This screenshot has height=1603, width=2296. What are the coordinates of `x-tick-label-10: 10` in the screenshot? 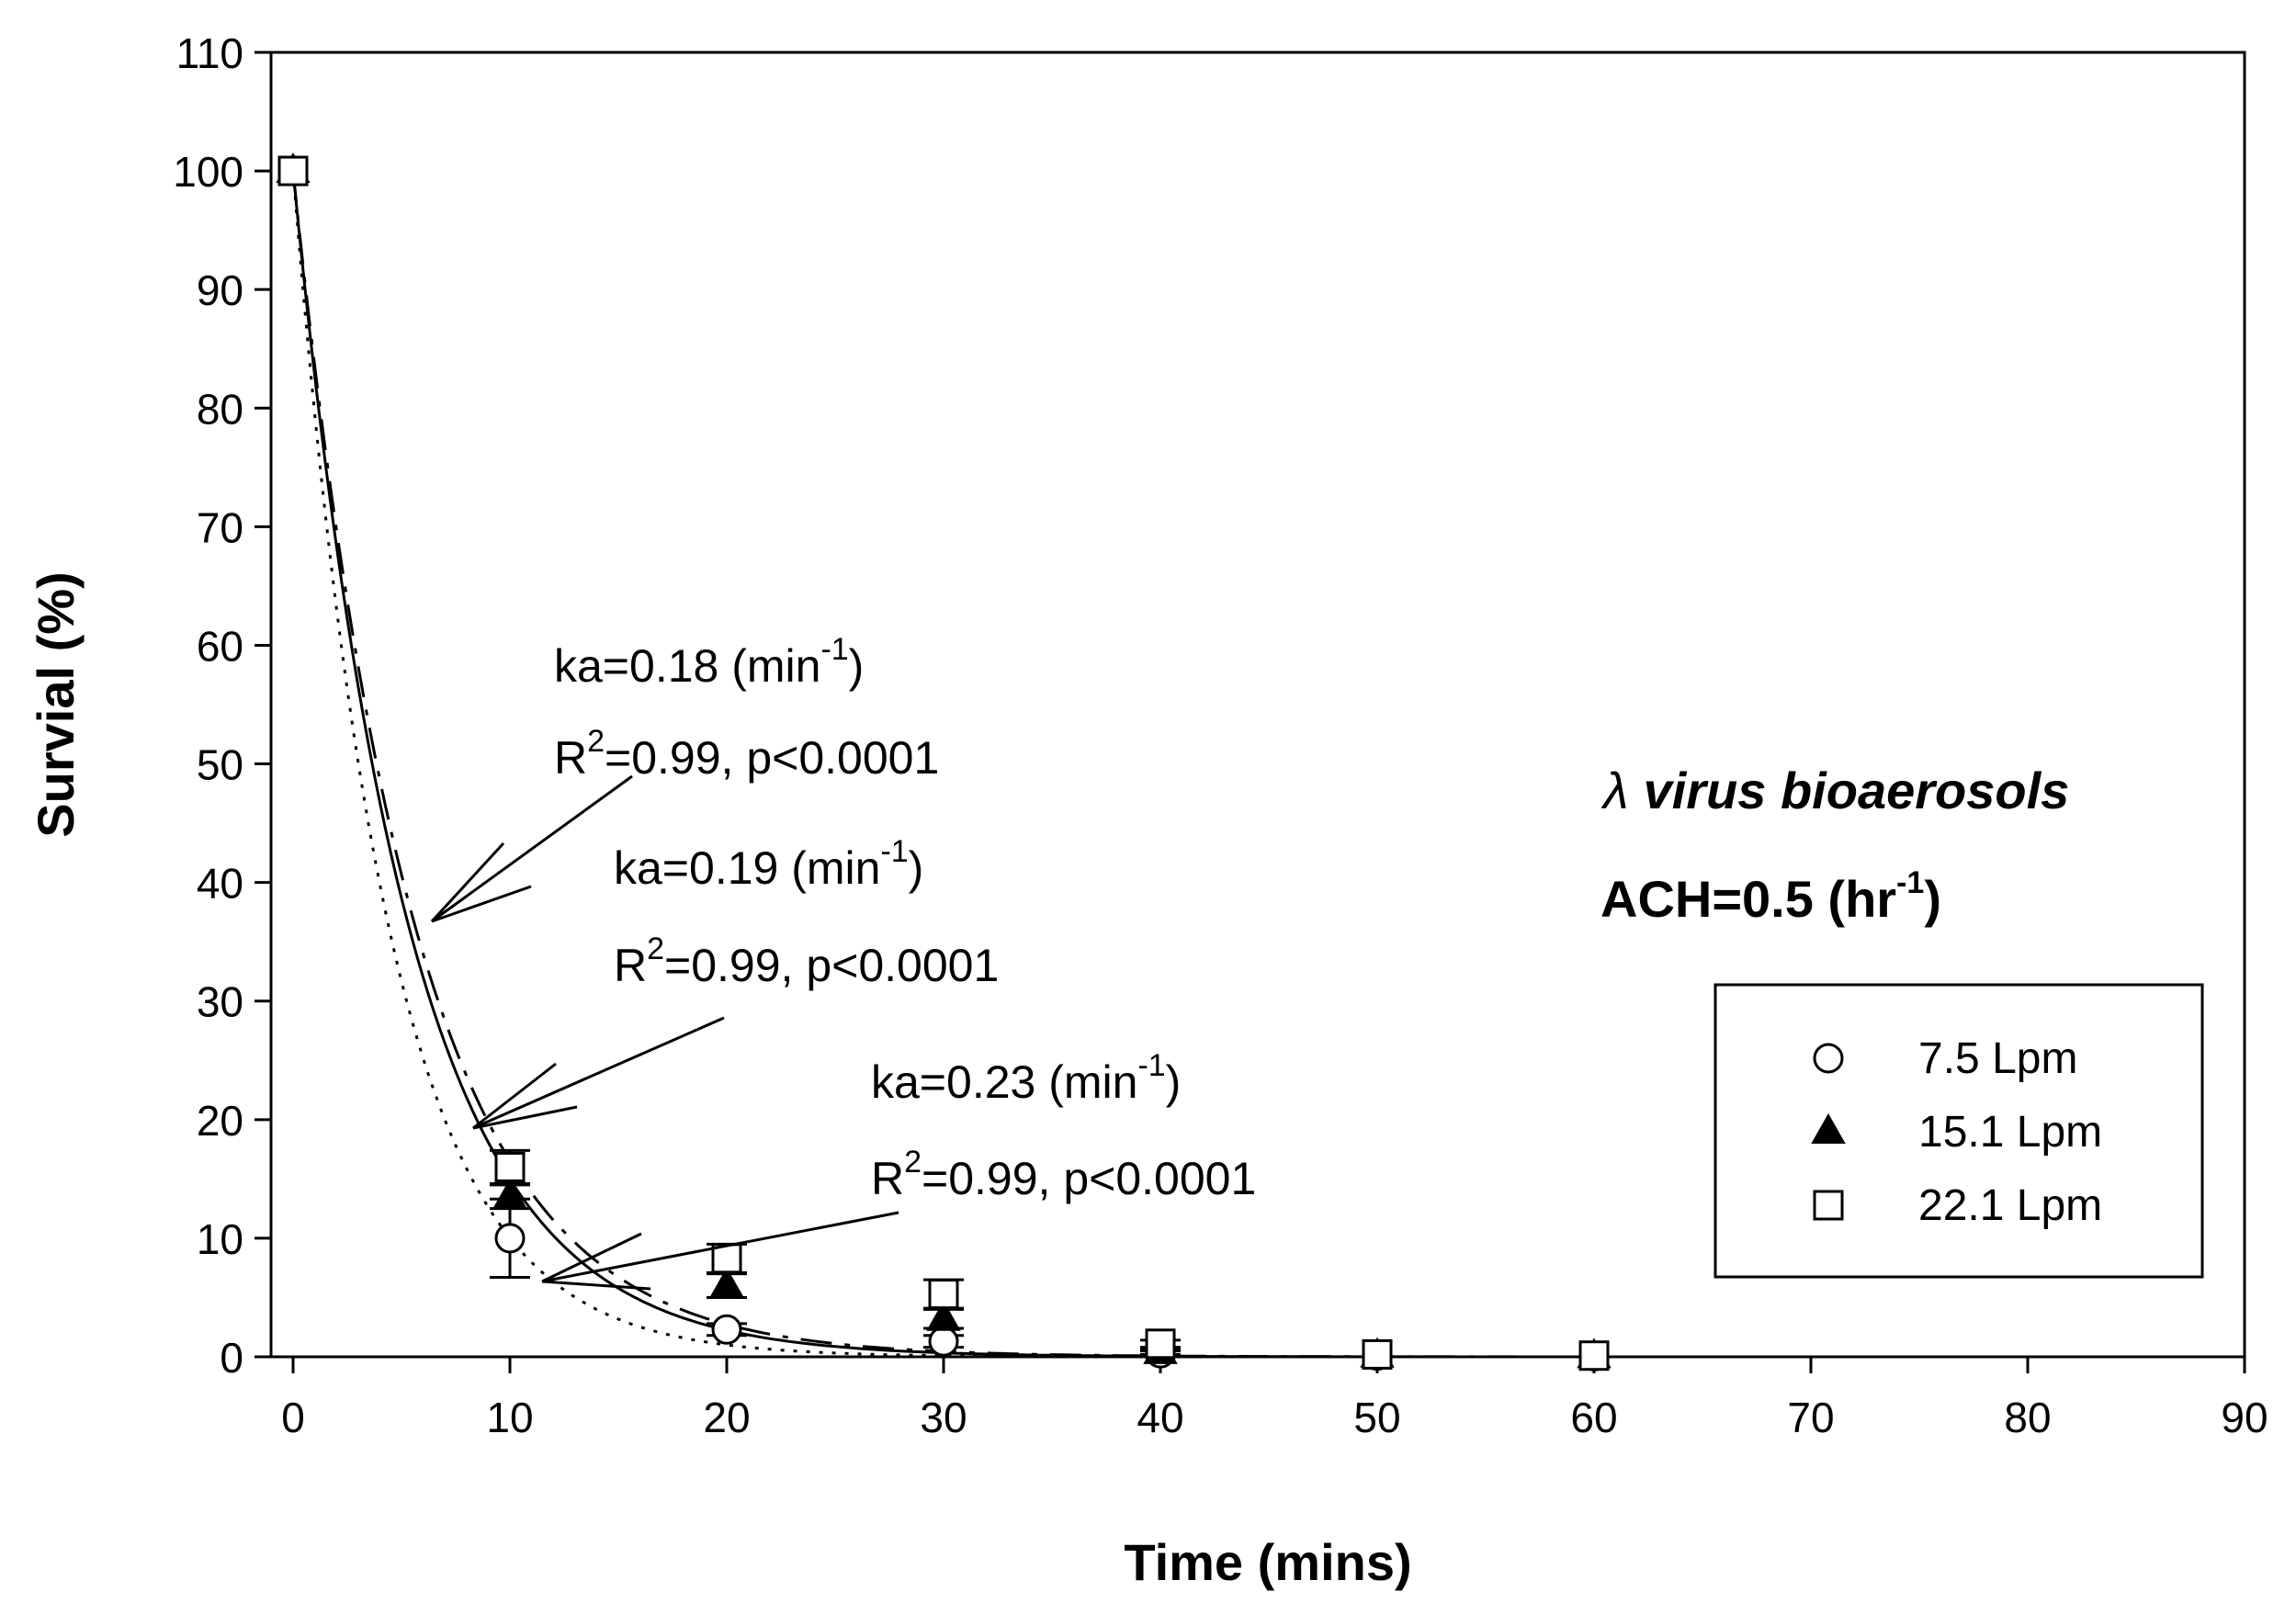 It's located at (509, 1417).